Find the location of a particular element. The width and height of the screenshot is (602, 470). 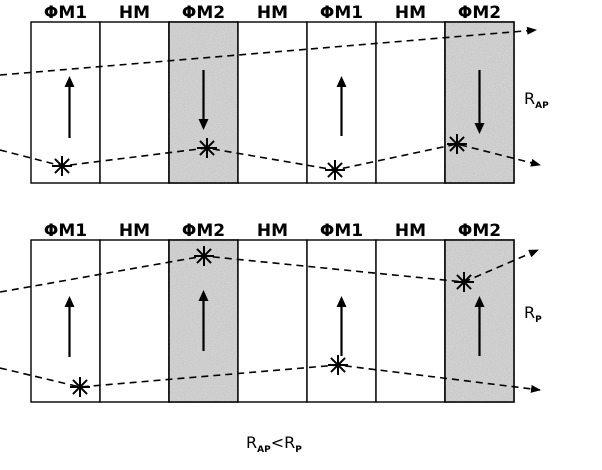

scatter-events-top is located at coordinates (259, 157).